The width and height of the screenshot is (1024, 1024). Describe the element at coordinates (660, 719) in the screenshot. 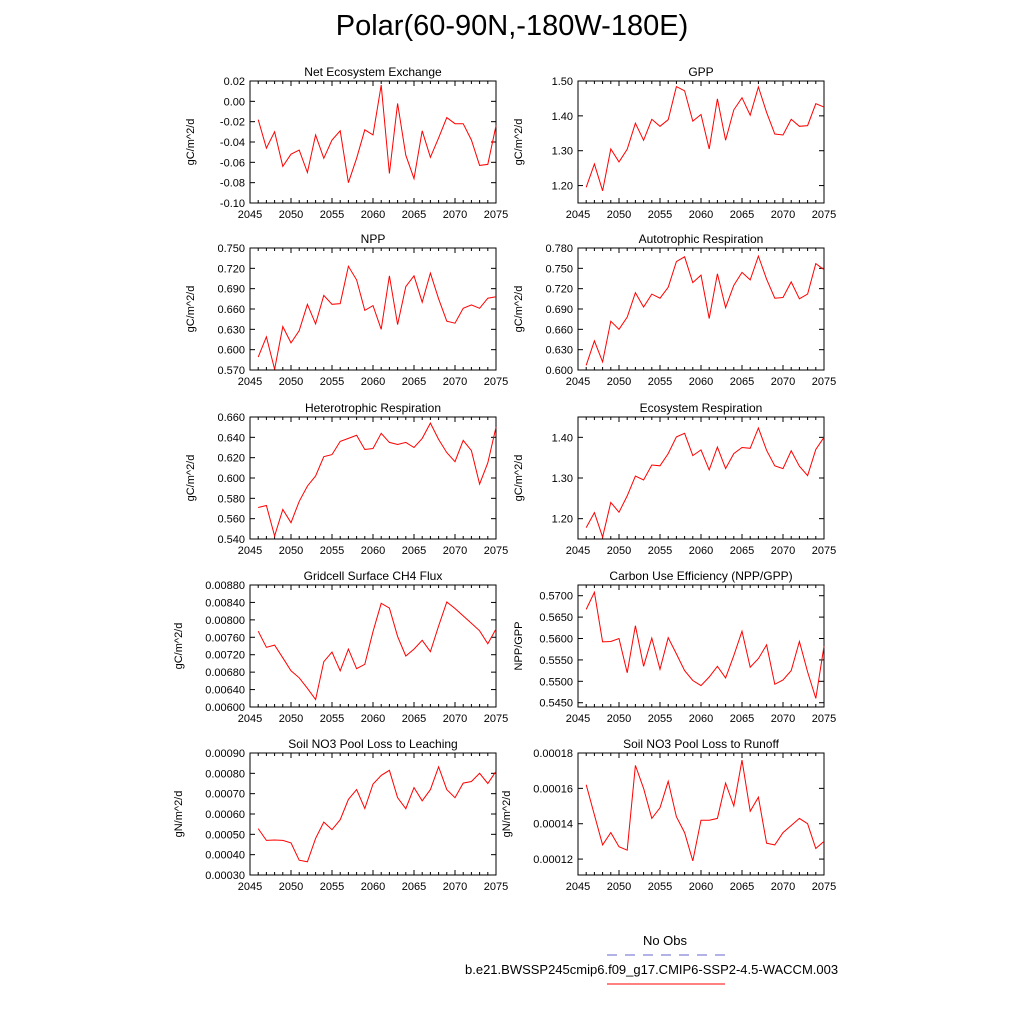

I see `carbon-use-efficiency-npp-gpp-xtick-label: 2055` at that location.